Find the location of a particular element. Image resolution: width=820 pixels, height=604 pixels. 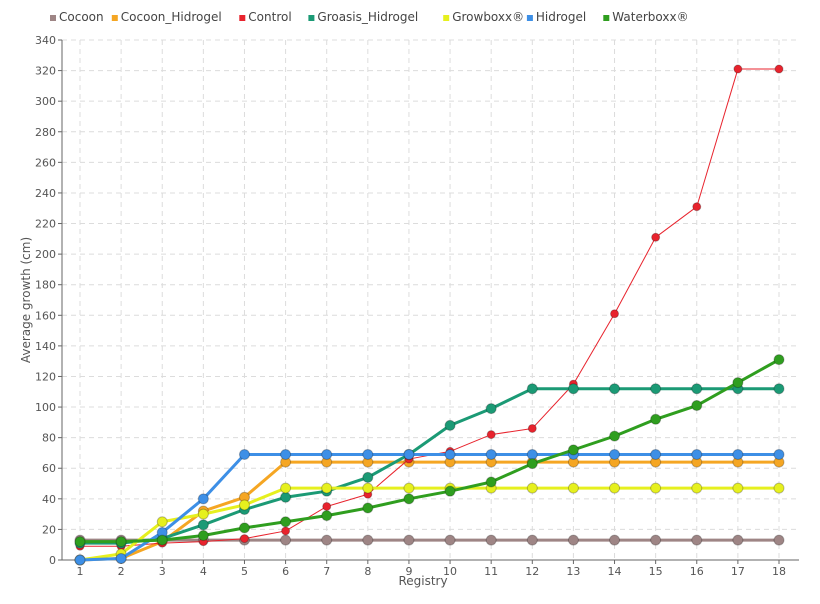

legend-label: Waterboxx® is located at coordinates (650, 17).